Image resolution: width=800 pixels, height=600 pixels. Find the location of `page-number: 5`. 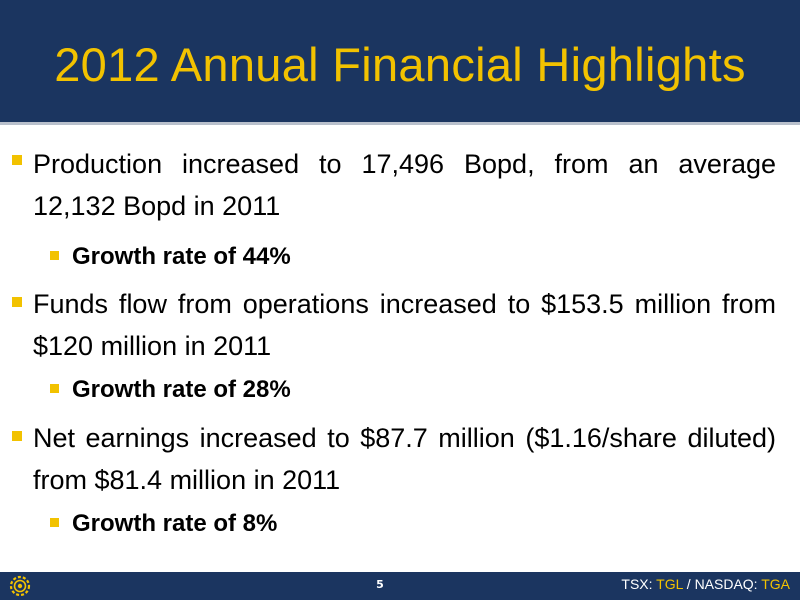

page-number: 5 is located at coordinates (380, 584).